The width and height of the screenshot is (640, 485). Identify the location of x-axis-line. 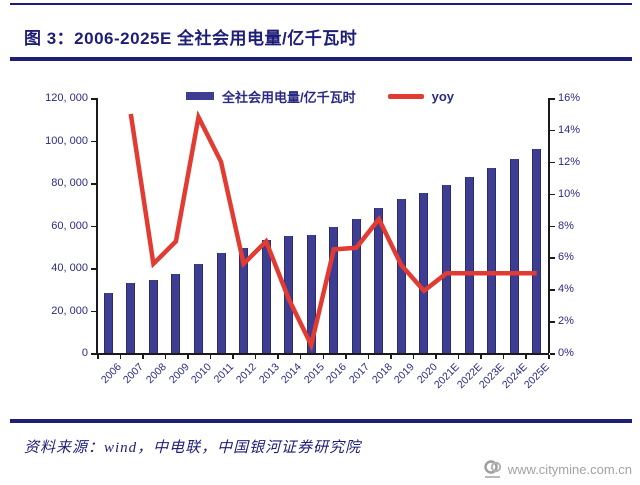
(322, 354).